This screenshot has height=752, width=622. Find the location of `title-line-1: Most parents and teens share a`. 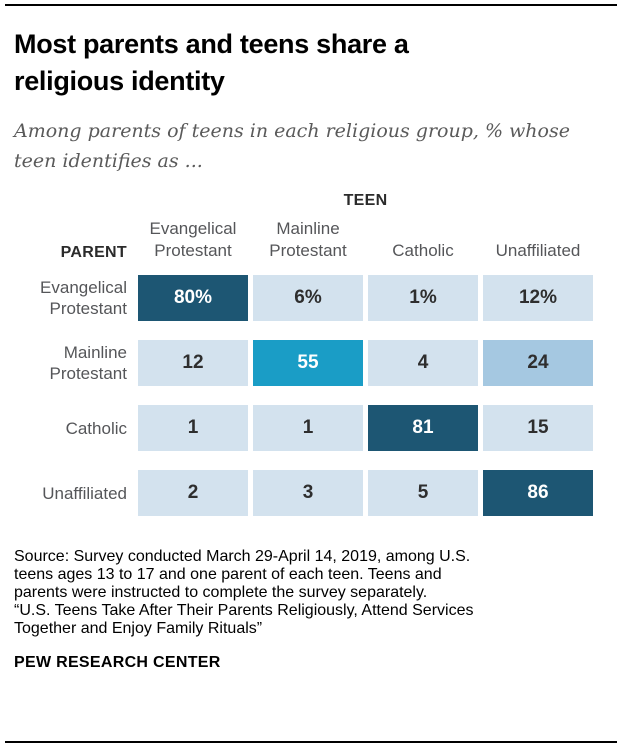

title-line-1: Most parents and teens share a is located at coordinates (211, 44).